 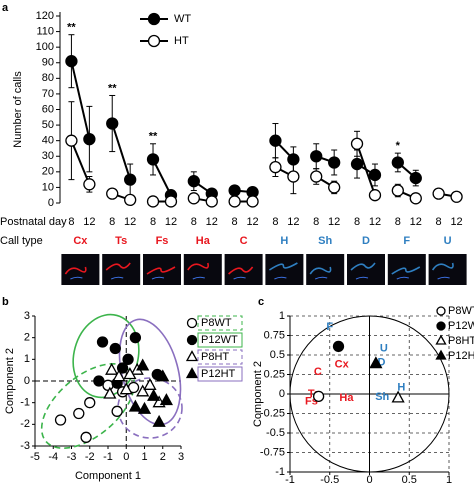 I want to click on legend-box, so click(x=220, y=374).